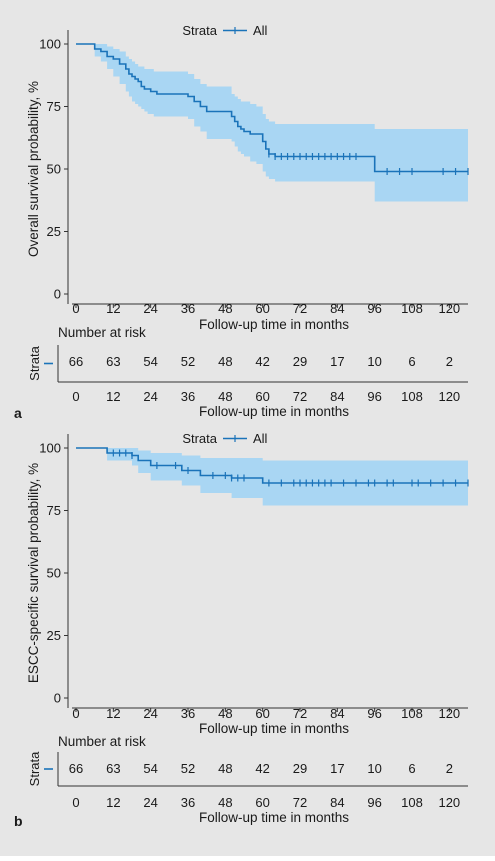 This screenshot has width=495, height=861. I want to click on panel-letter: b, so click(18, 821).